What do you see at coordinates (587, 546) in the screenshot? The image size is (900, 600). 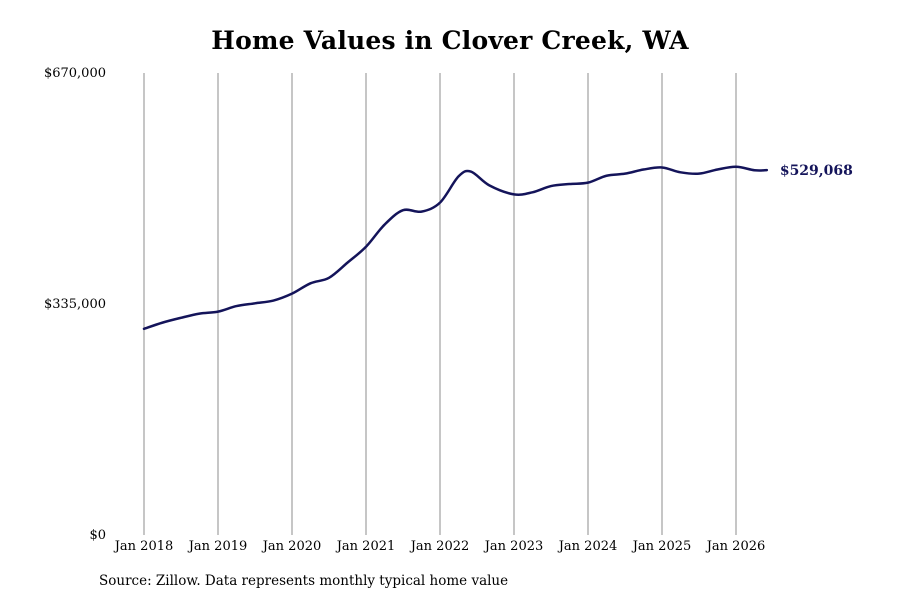 I see `x-tick-label: Jan 2024` at bounding box center [587, 546].